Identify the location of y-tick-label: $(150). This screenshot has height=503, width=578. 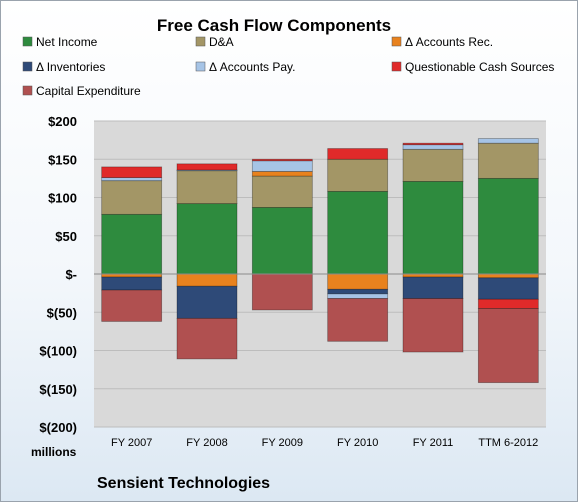
(58, 389).